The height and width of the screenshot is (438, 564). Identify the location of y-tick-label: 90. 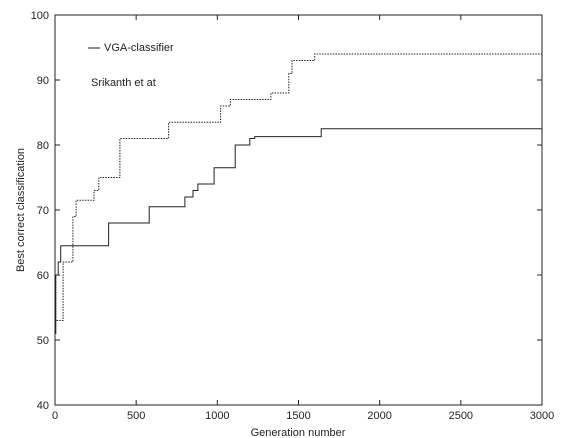
(43, 81).